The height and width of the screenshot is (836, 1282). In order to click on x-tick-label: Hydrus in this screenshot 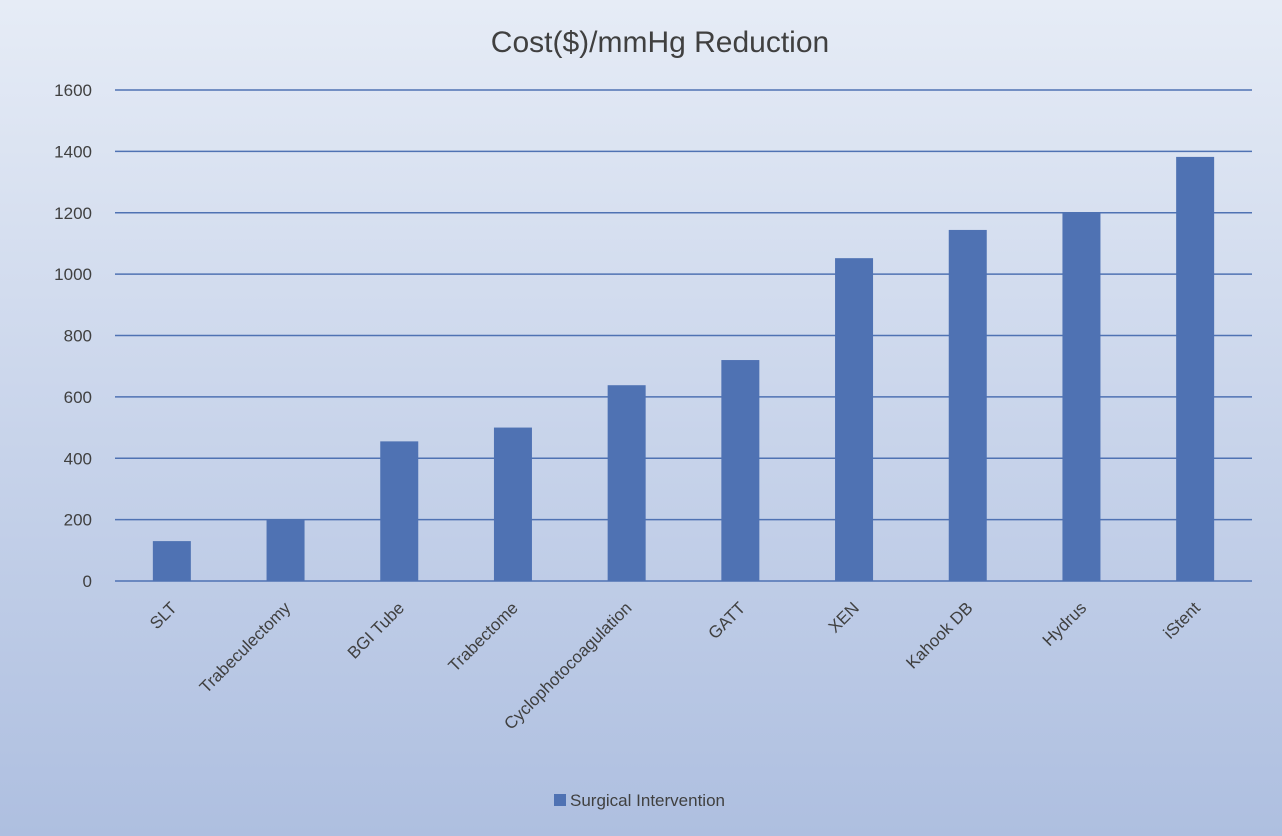, I will do `click(1065, 624)`.